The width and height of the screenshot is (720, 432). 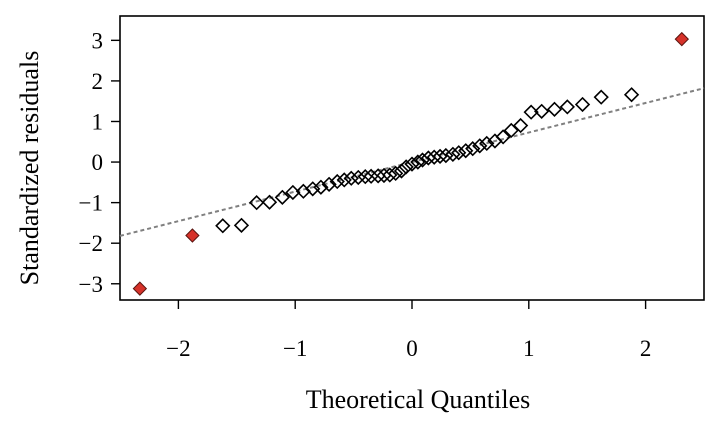 I want to click on y-axis-label: Standardized residuals, so click(x=29, y=168).